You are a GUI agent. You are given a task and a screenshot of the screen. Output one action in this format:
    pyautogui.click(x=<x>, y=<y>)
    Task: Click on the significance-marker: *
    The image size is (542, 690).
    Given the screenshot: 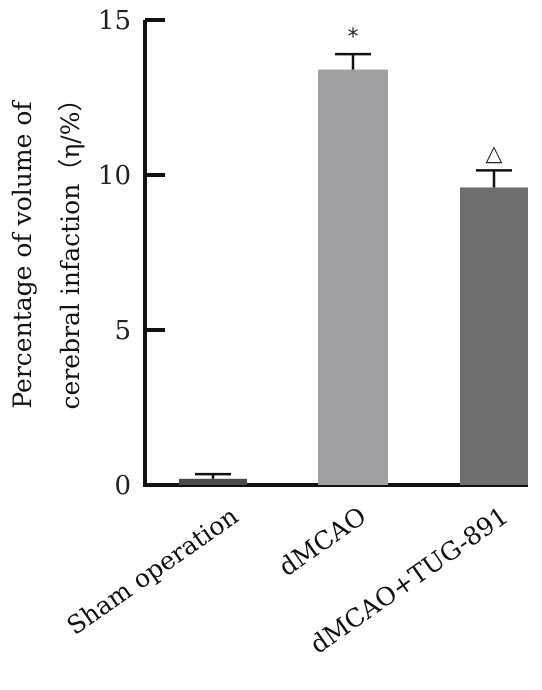 What is the action you would take?
    pyautogui.click(x=353, y=37)
    